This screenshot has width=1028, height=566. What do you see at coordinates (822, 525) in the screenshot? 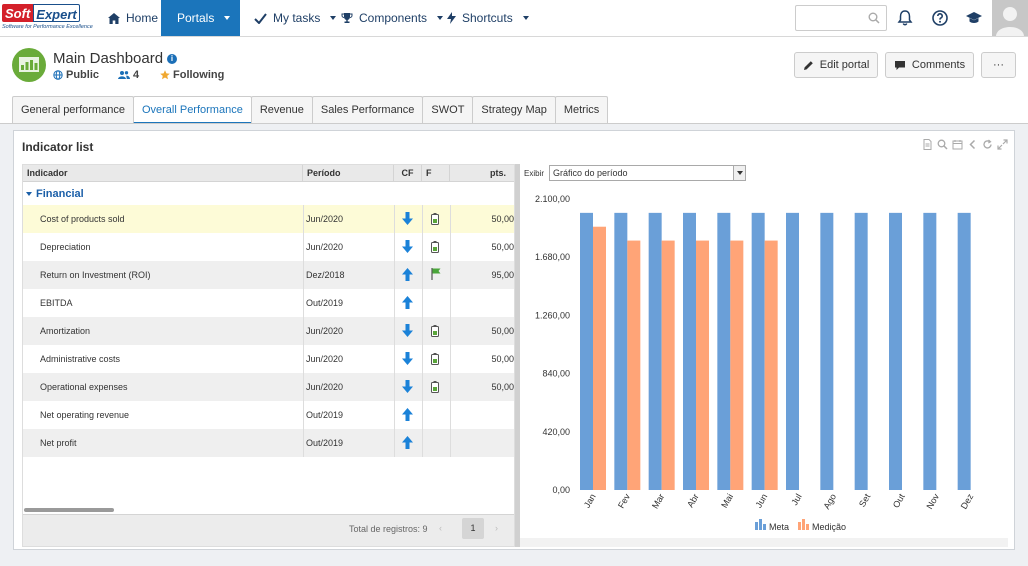
I see `legend-item-medicao: Medição` at bounding box center [822, 525].